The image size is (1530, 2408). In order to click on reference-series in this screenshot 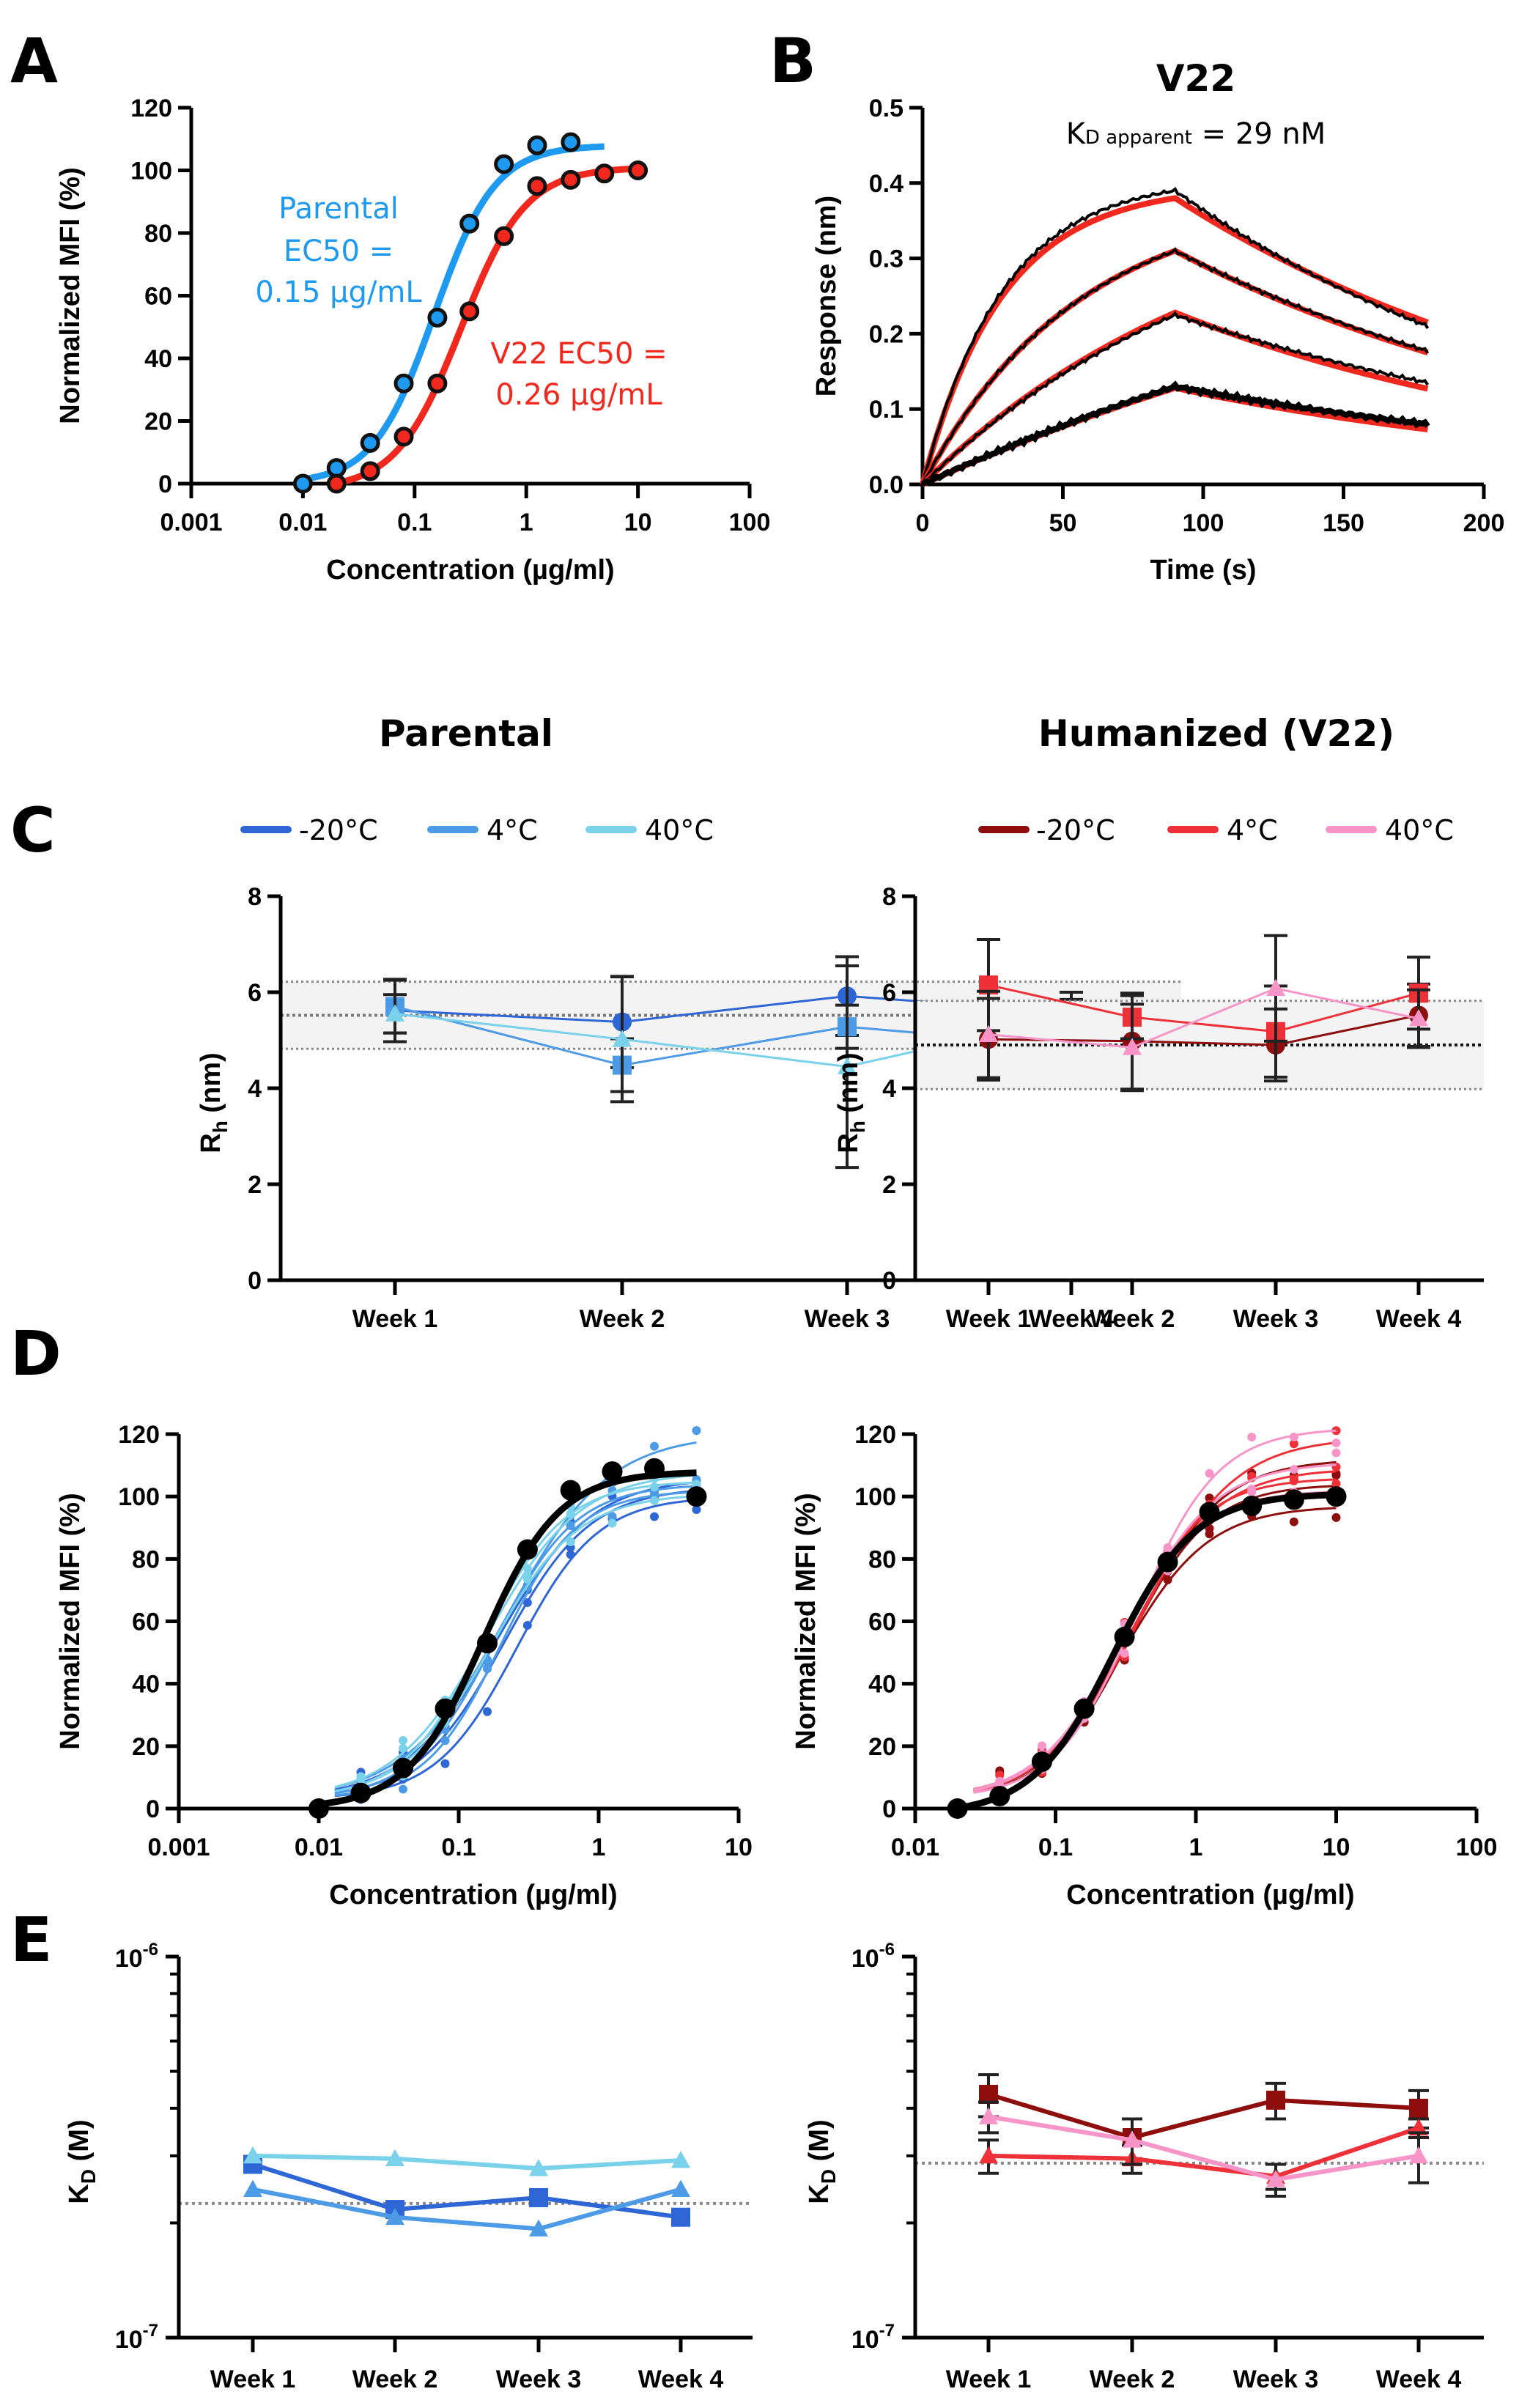, I will do `click(507, 1638)`.